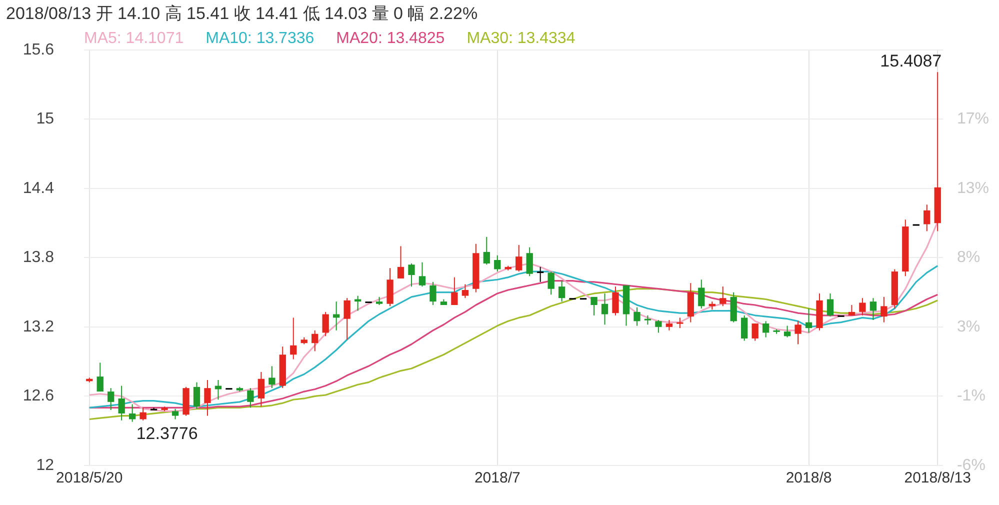 The width and height of the screenshot is (999, 505). What do you see at coordinates (521, 38) in the screenshot?
I see `text: MA30: 13.4334` at bounding box center [521, 38].